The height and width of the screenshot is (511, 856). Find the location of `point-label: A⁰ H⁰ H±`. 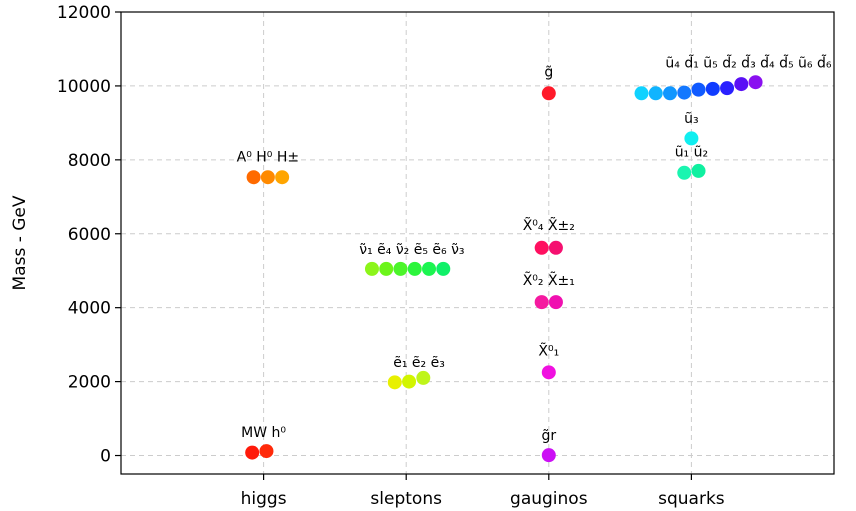

point-label: A⁰ H⁰ H± is located at coordinates (268, 158).